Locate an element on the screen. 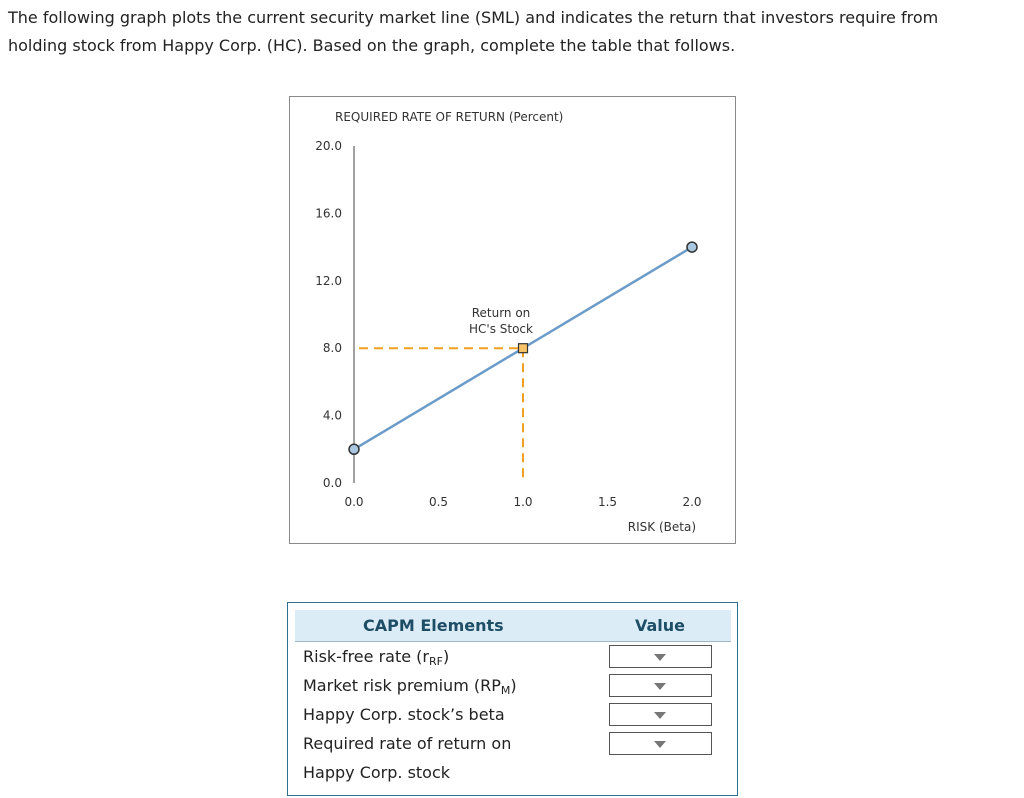 The image size is (1024, 798). x-axis-label: RISK (Beta) is located at coordinates (662, 527).